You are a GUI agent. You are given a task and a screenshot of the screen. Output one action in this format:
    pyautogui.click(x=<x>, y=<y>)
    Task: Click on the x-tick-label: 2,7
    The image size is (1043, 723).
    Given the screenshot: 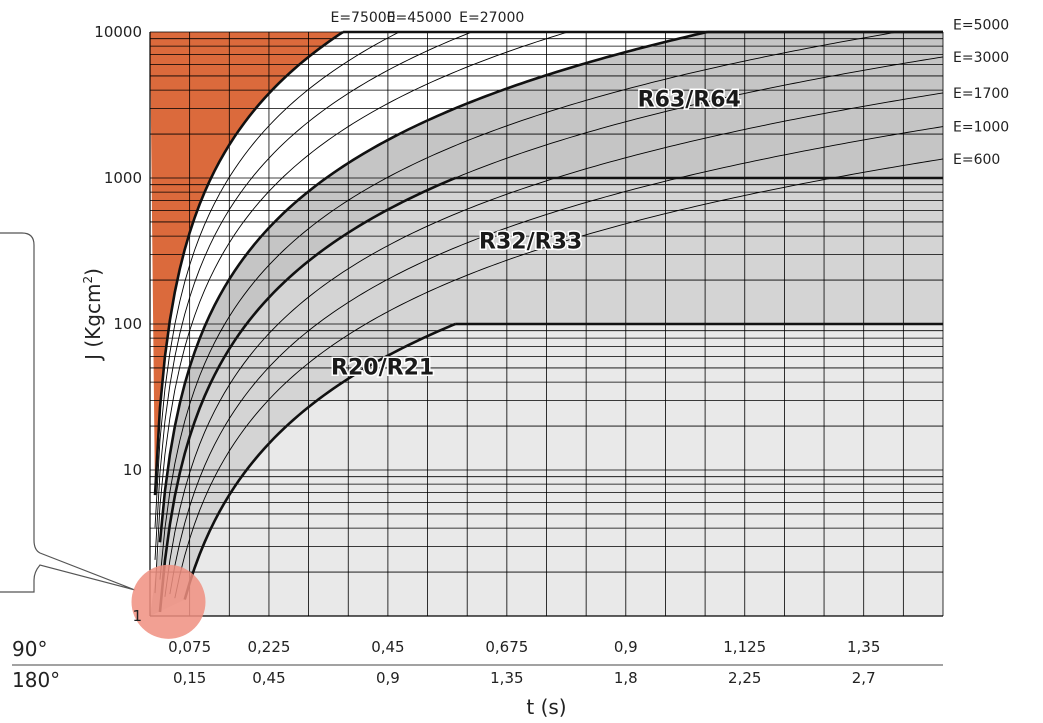 What is the action you would take?
    pyautogui.click(x=864, y=678)
    